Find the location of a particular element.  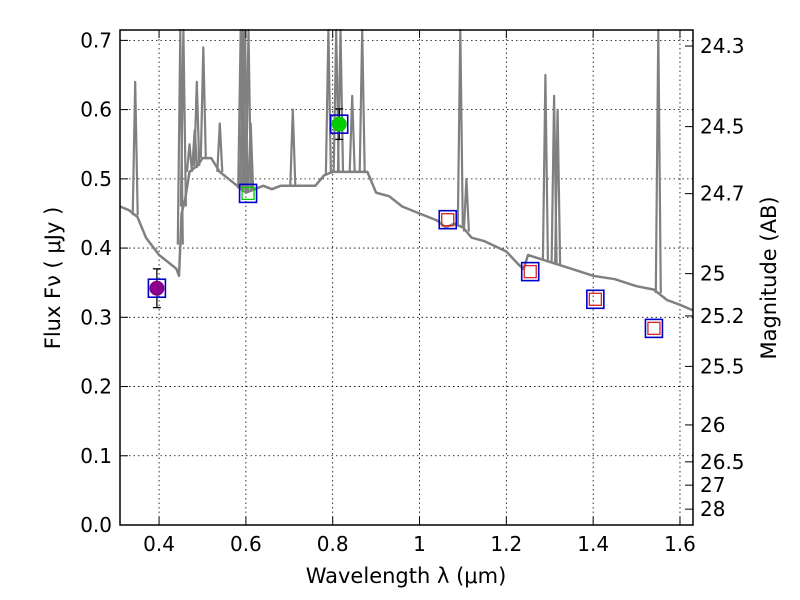

x-tick-label: 1 is located at coordinates (419, 544).